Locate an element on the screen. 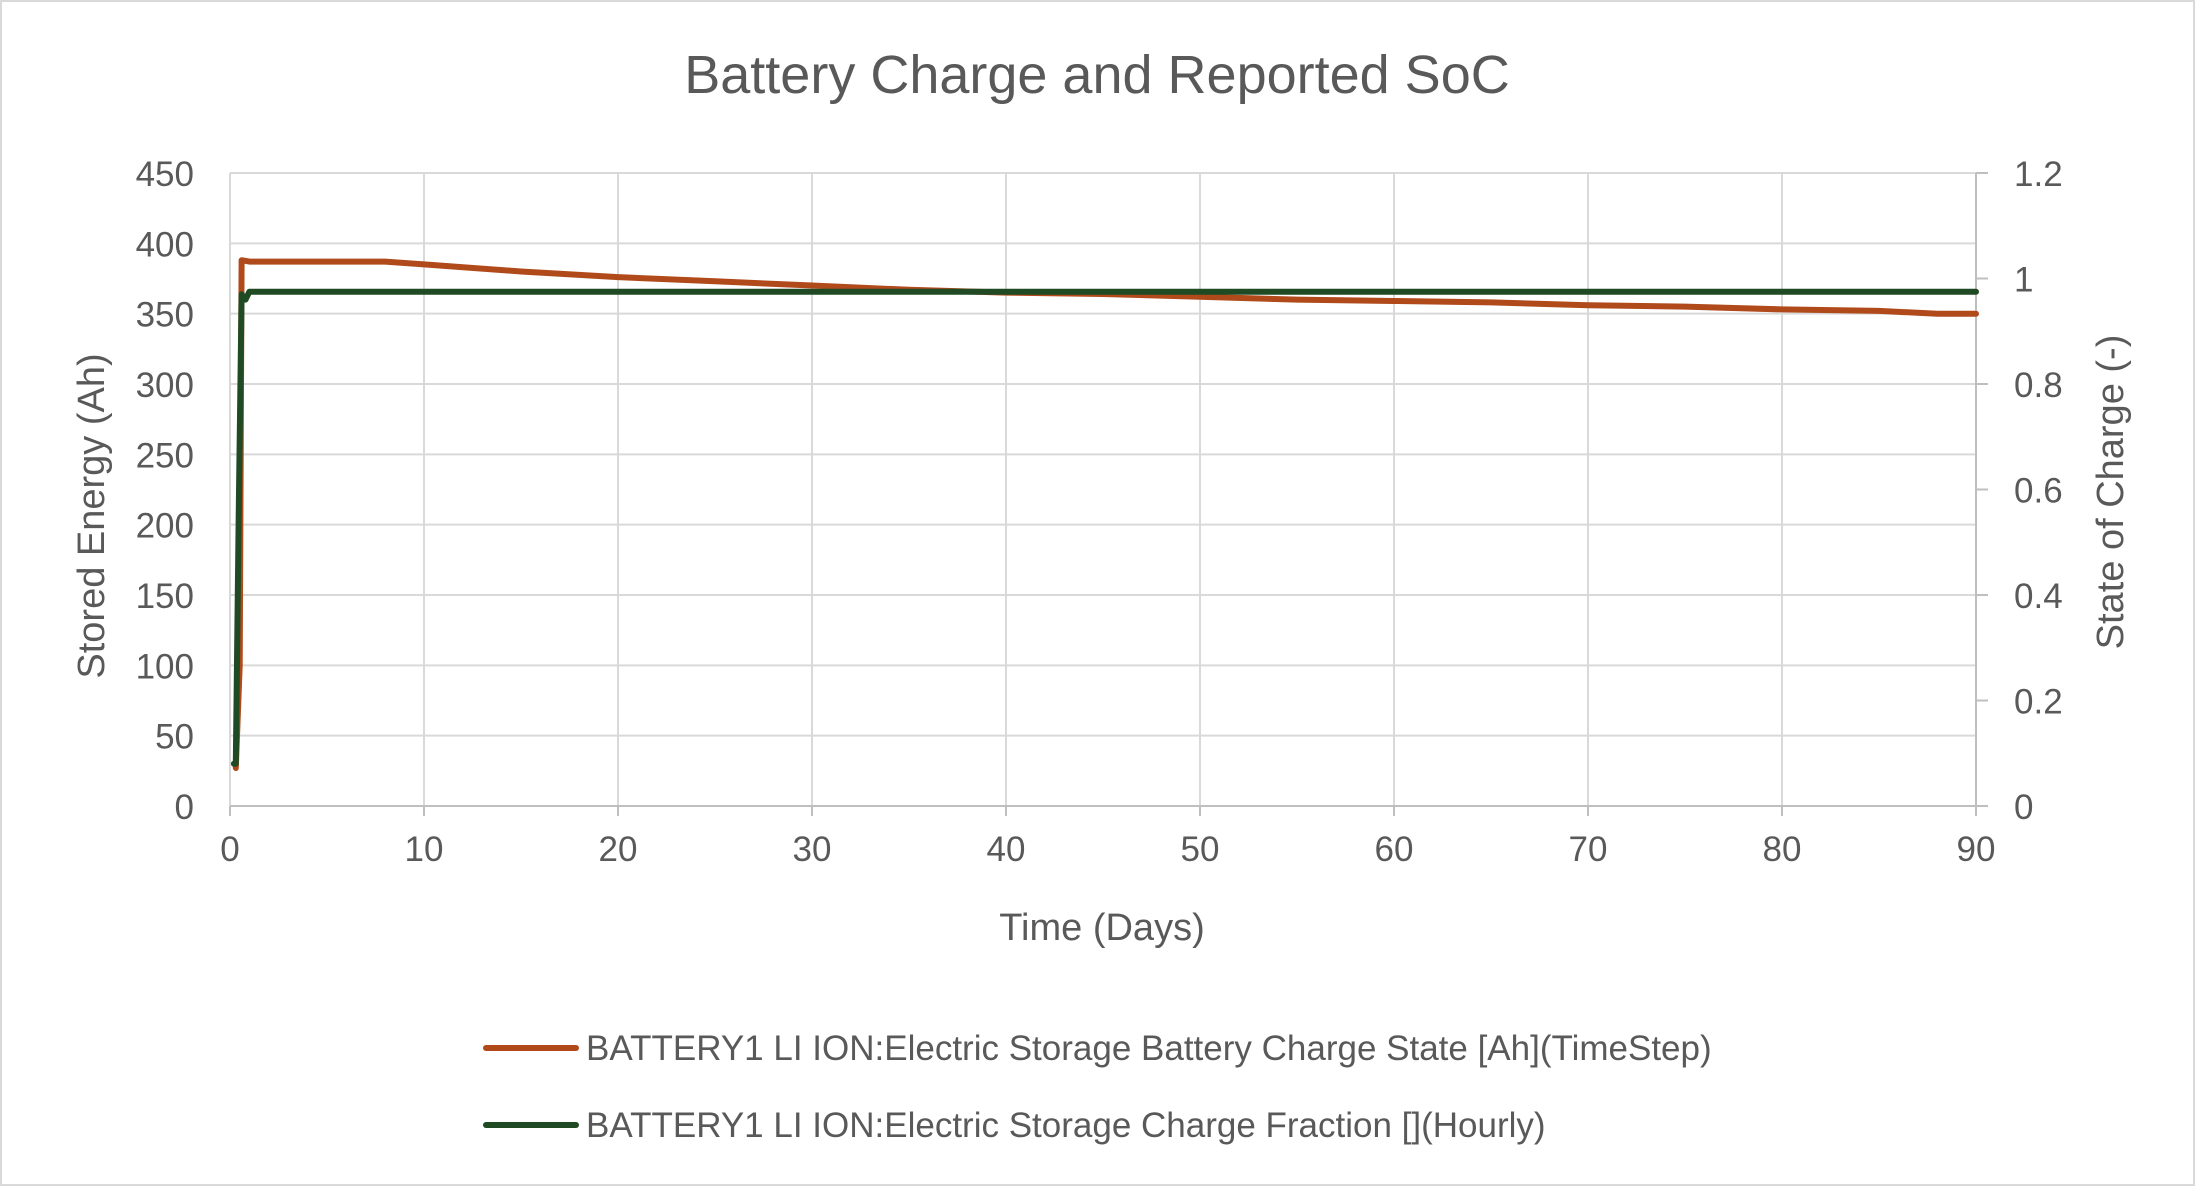  y2-tick-label: 1 is located at coordinates (2023, 280).